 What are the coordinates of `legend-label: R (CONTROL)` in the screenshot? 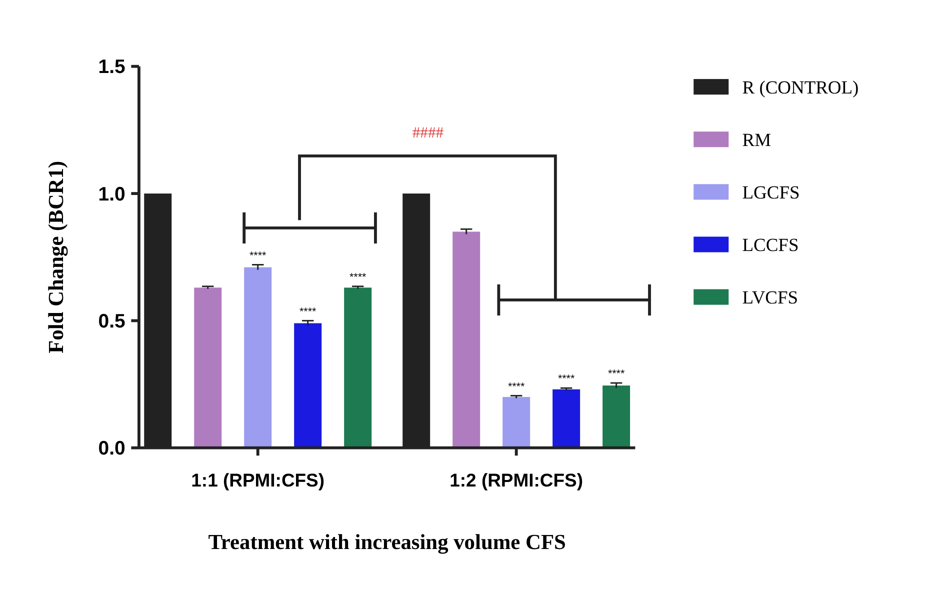 It's located at (800, 87).